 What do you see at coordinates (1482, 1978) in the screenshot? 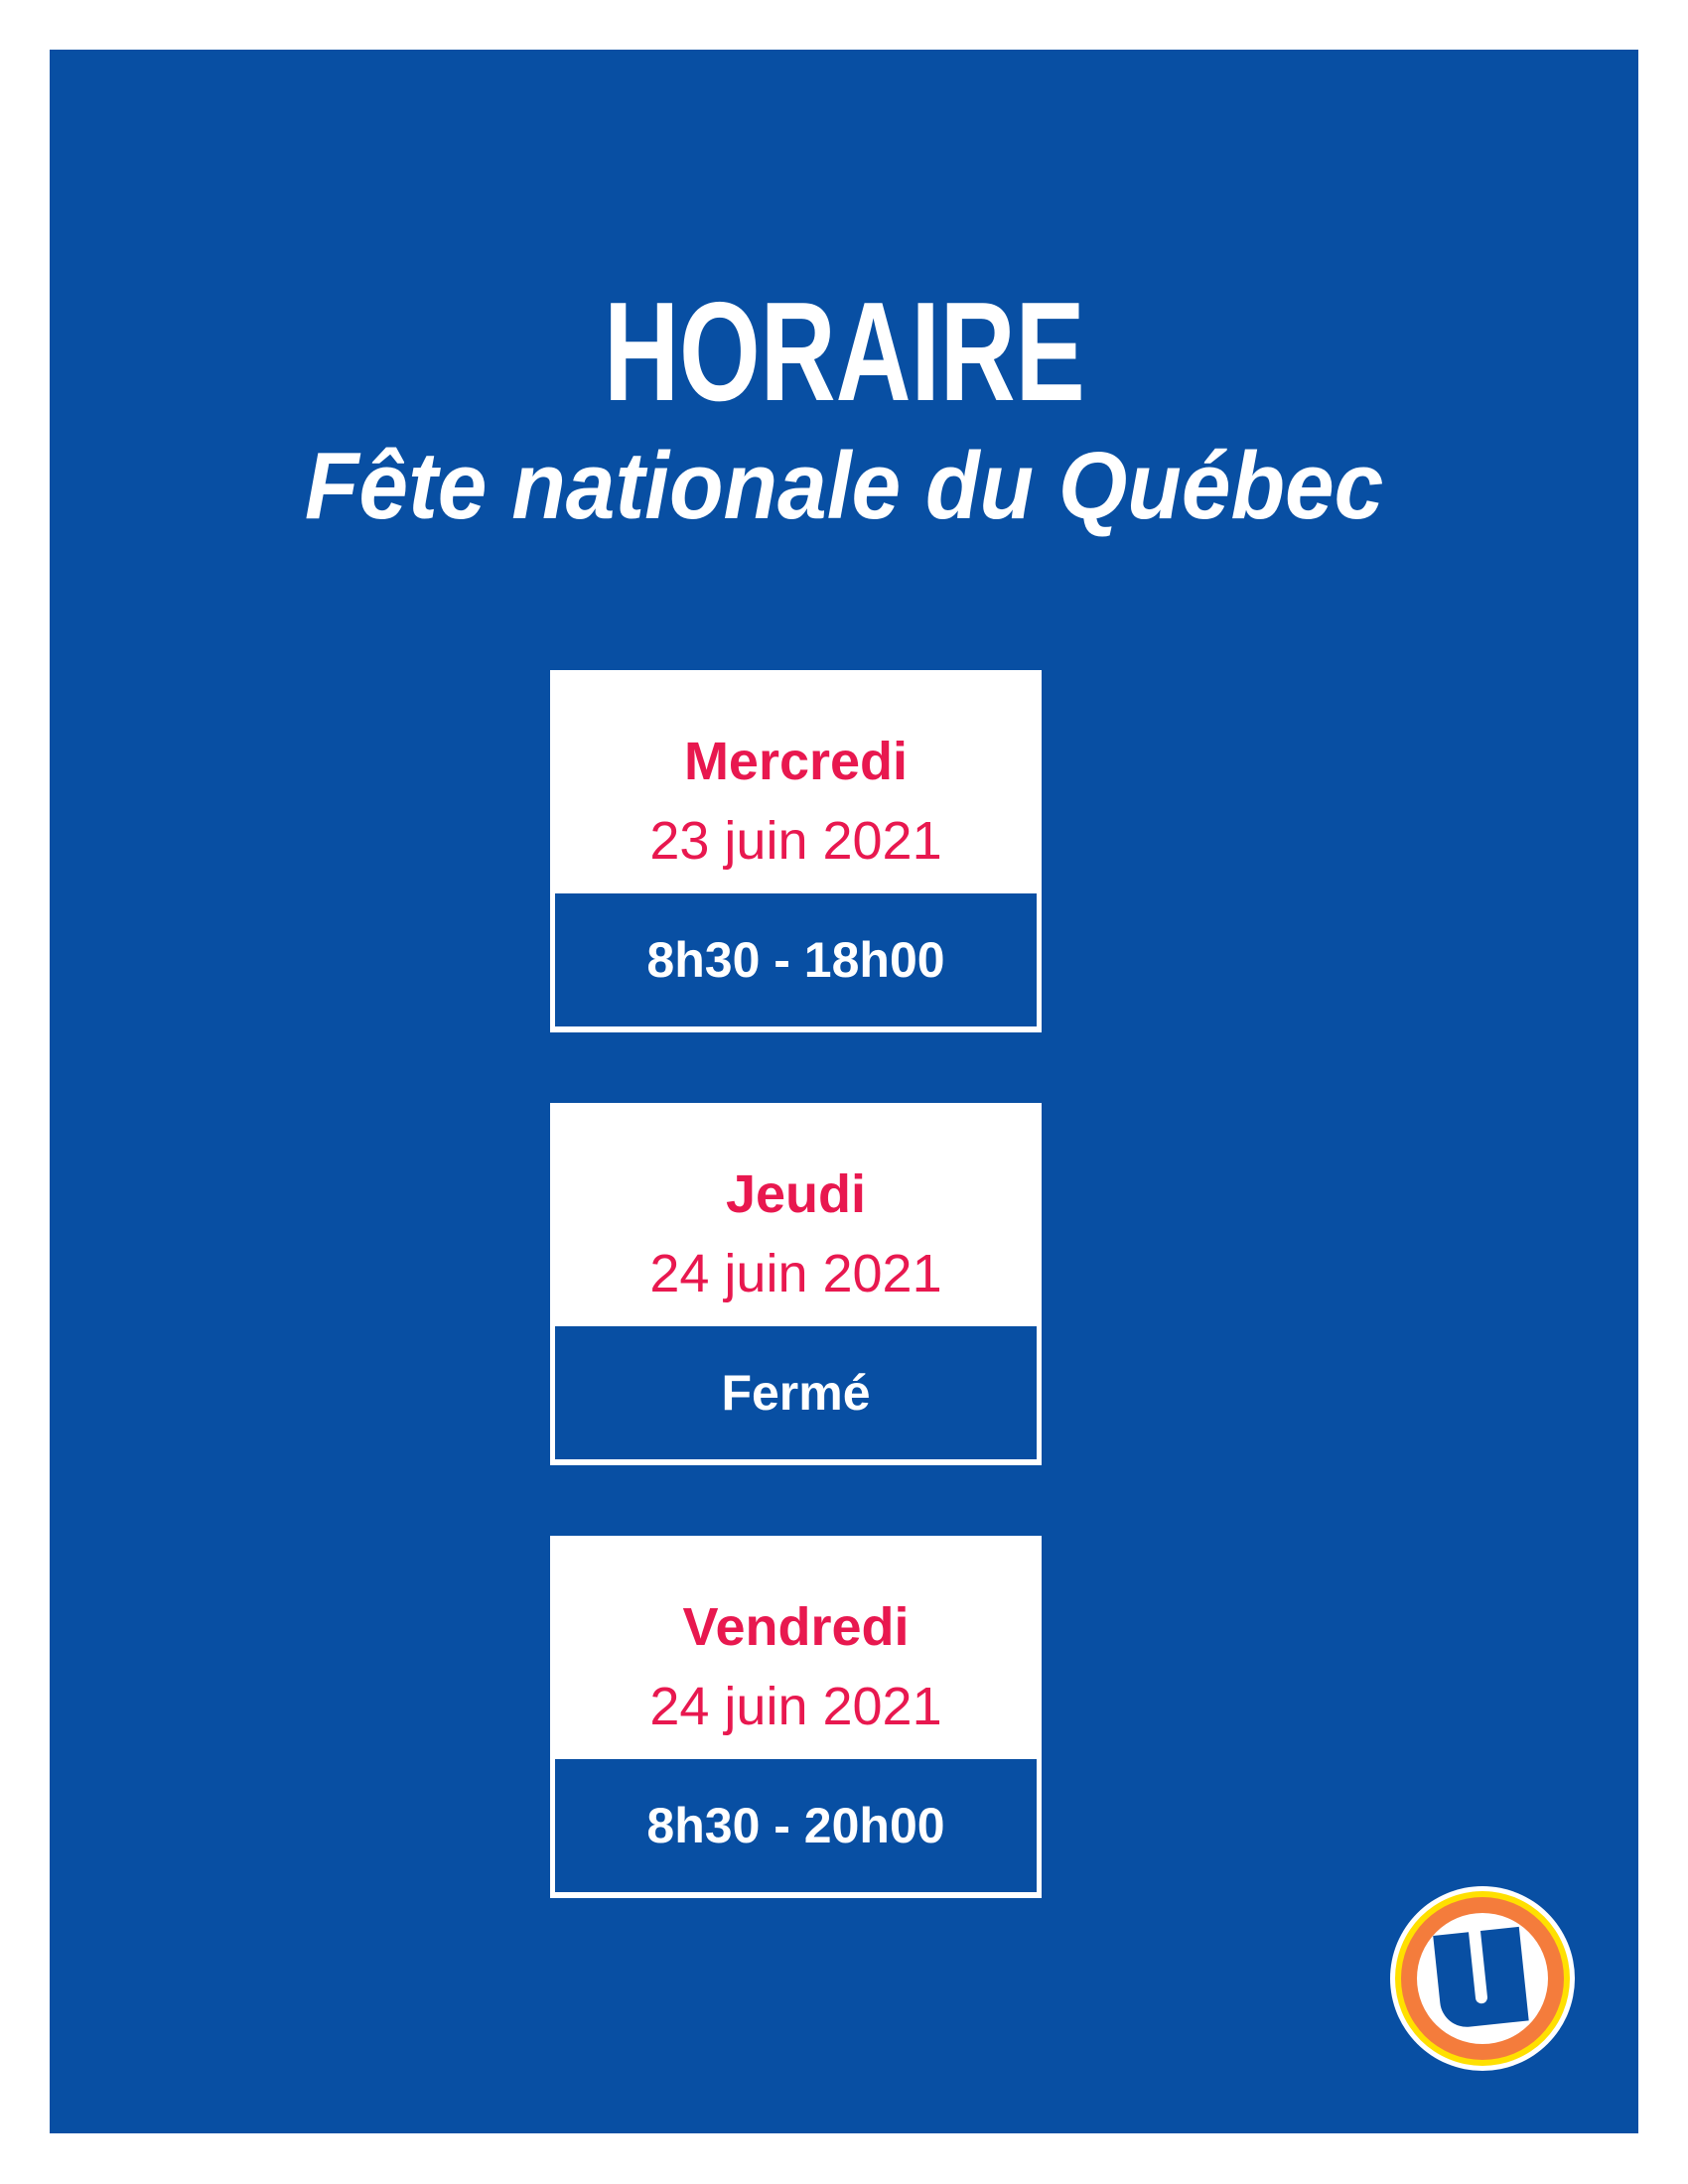
I see `uniprix-logo-icon` at bounding box center [1482, 1978].